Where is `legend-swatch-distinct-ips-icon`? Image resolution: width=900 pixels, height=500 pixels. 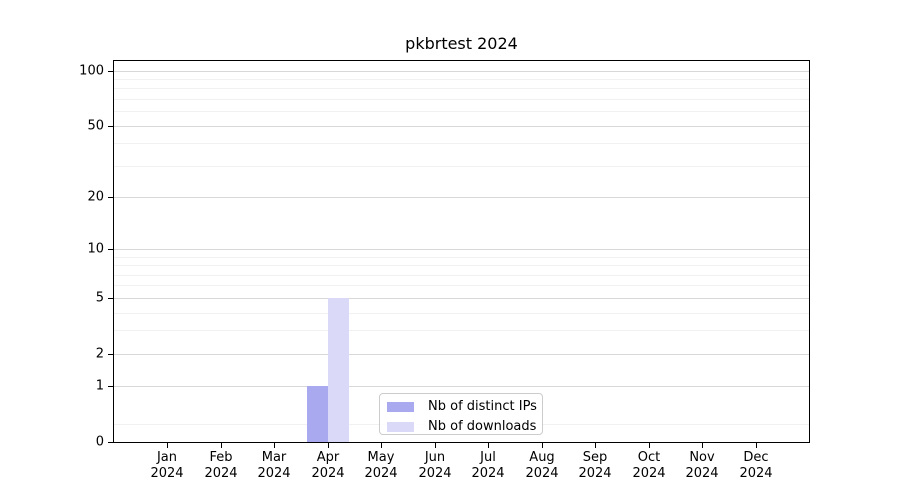 legend-swatch-distinct-ips-icon is located at coordinates (400, 407).